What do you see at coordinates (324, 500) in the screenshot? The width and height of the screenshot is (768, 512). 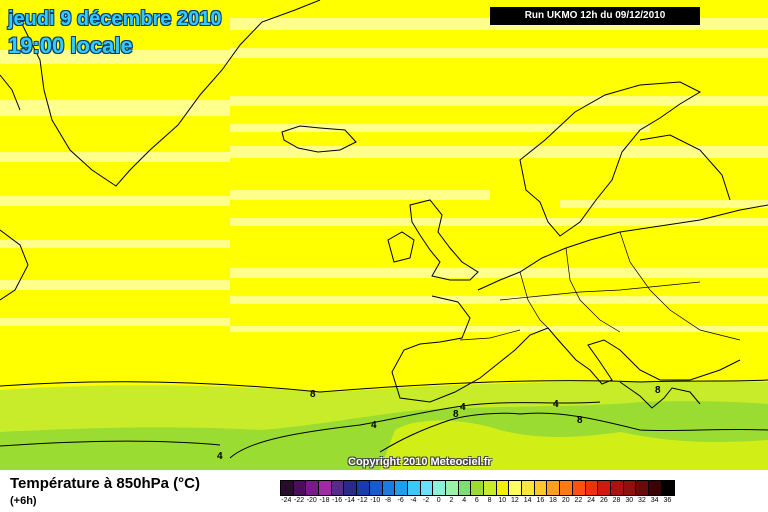 I see `color-scale-tick: -18` at bounding box center [324, 500].